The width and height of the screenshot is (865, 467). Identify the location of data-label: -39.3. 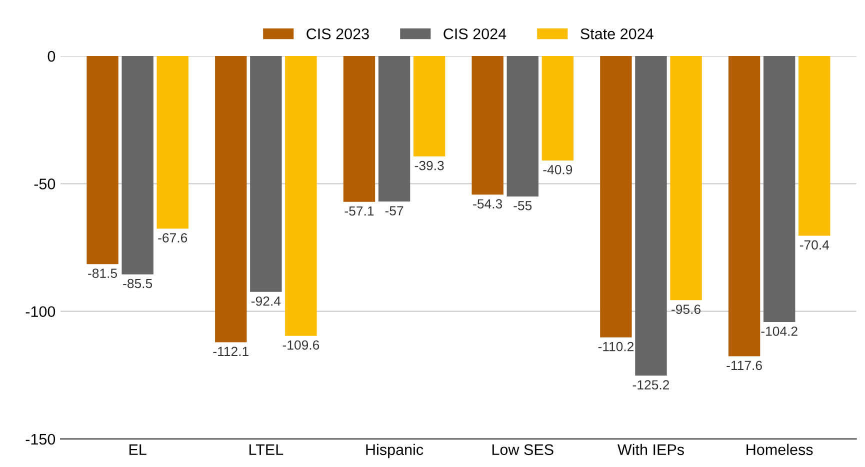
(429, 165).